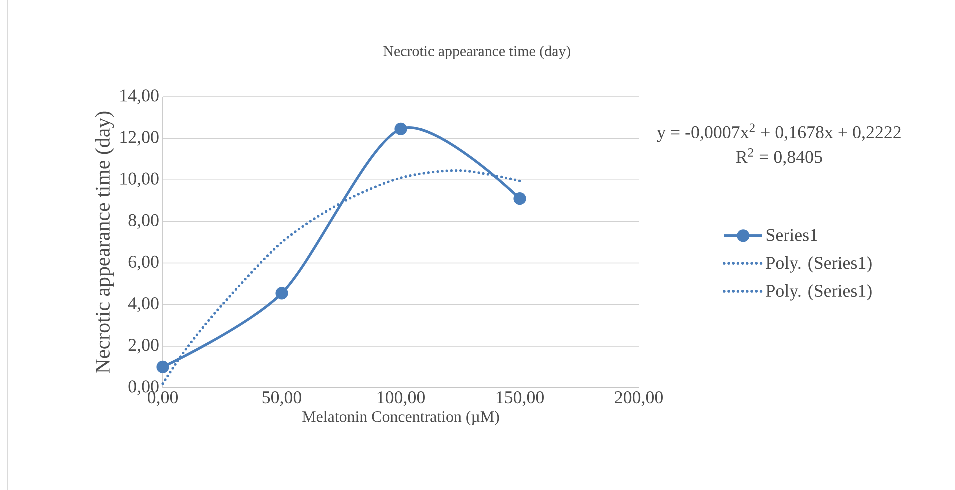  I want to click on y-tick-label: 12,00, so click(139, 138).